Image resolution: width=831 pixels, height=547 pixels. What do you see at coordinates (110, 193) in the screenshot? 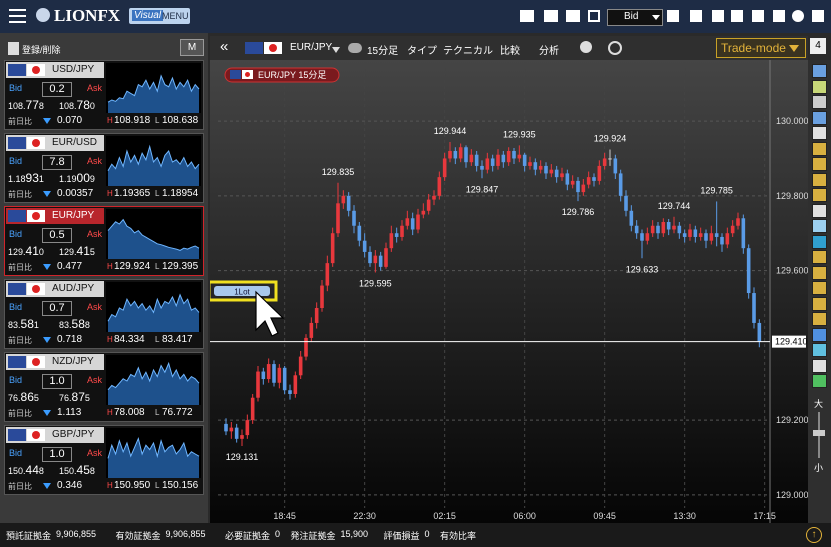
I see `high-label: H` at bounding box center [110, 193].